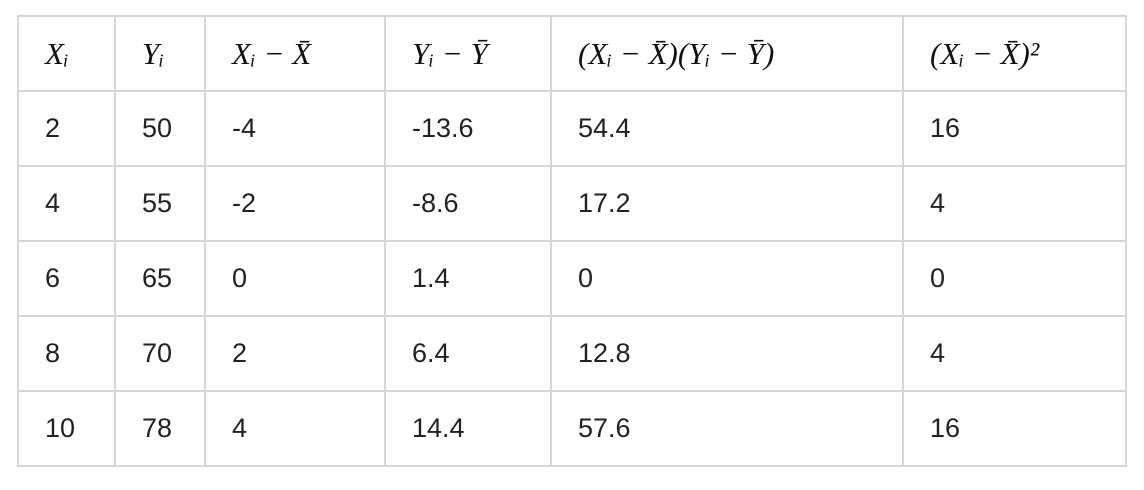  I want to click on table-cell: 12.8, so click(727, 353).